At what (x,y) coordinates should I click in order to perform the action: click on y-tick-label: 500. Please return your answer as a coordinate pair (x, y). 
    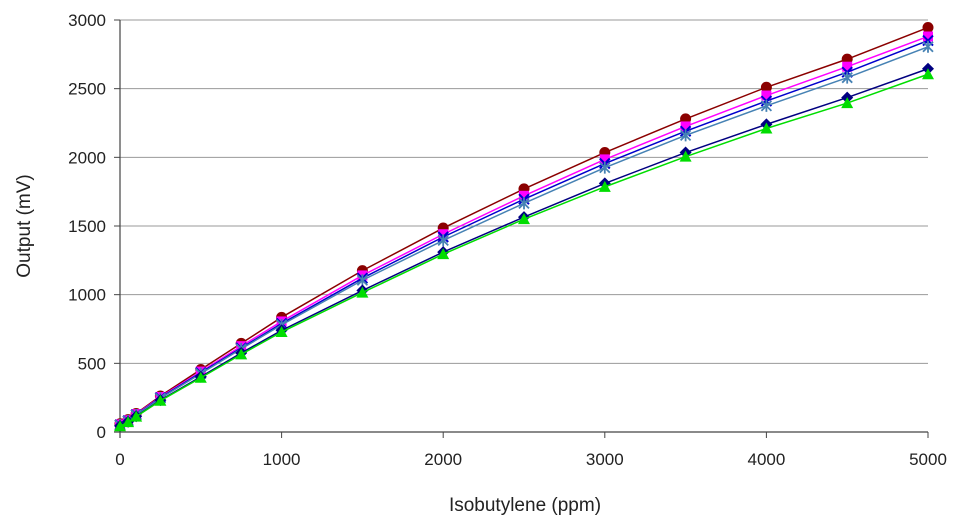
    Looking at the image, I should click on (92, 363).